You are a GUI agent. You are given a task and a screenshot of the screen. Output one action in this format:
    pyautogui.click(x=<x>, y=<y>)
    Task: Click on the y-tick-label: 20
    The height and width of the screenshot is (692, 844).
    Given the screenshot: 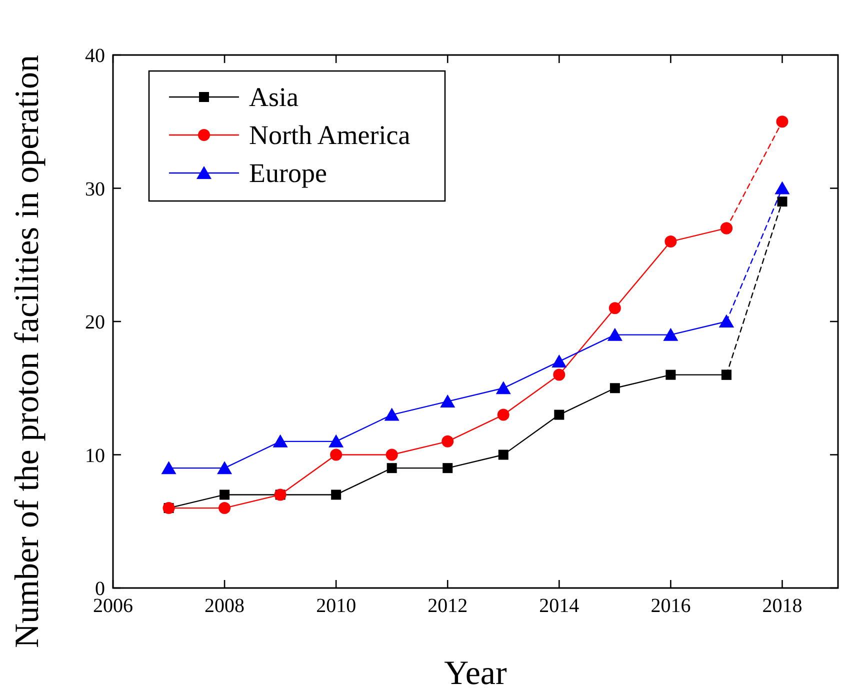 What is the action you would take?
    pyautogui.click(x=95, y=323)
    